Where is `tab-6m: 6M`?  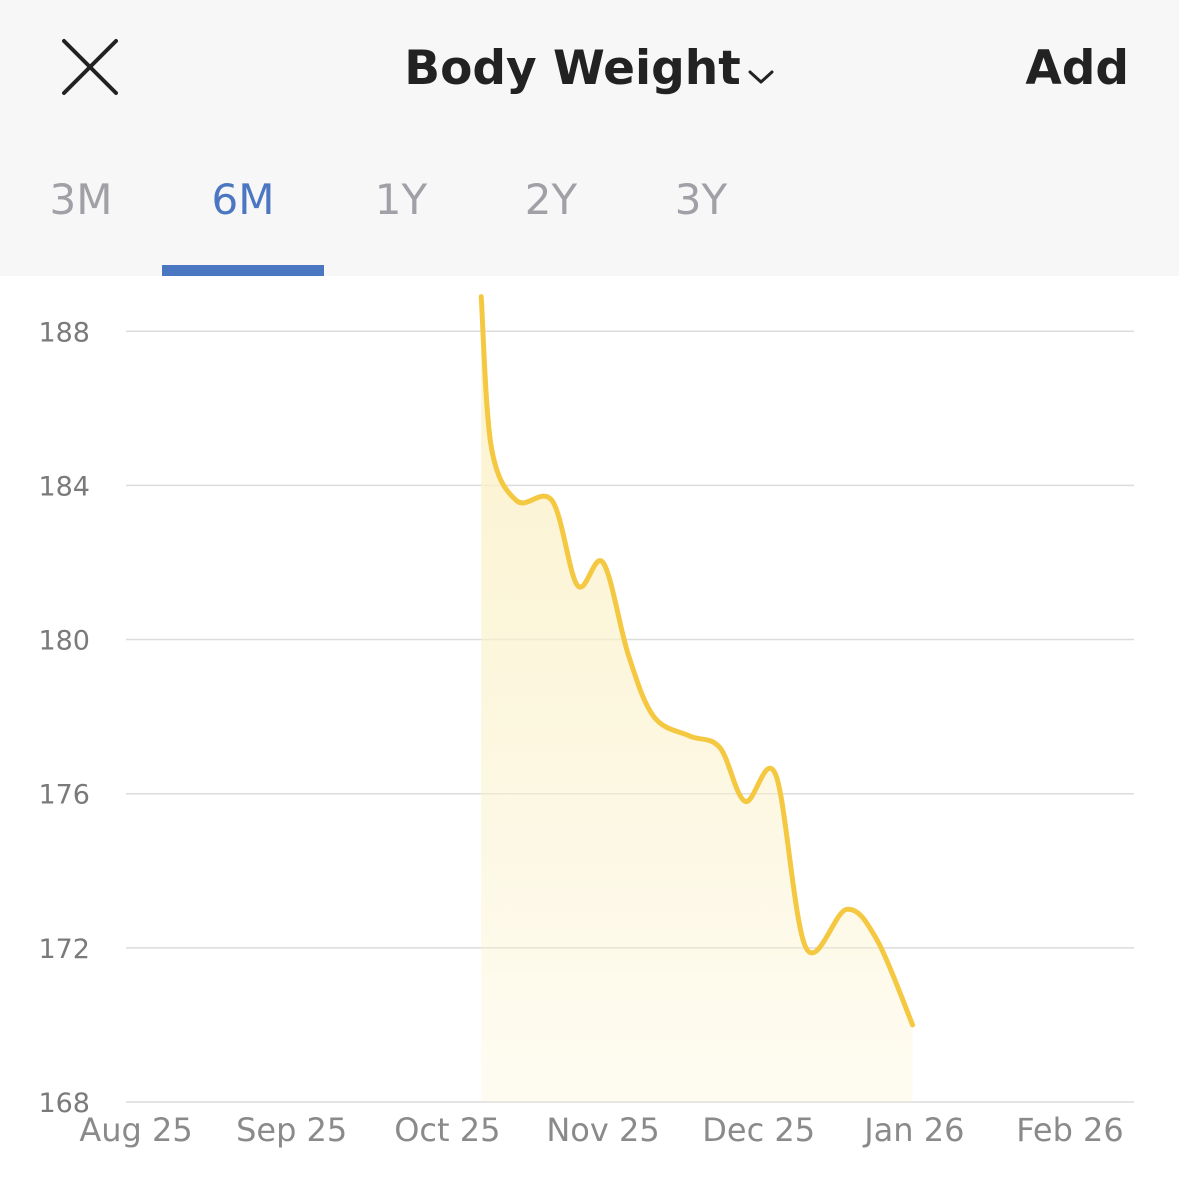
tab-6m: 6M is located at coordinates (243, 199).